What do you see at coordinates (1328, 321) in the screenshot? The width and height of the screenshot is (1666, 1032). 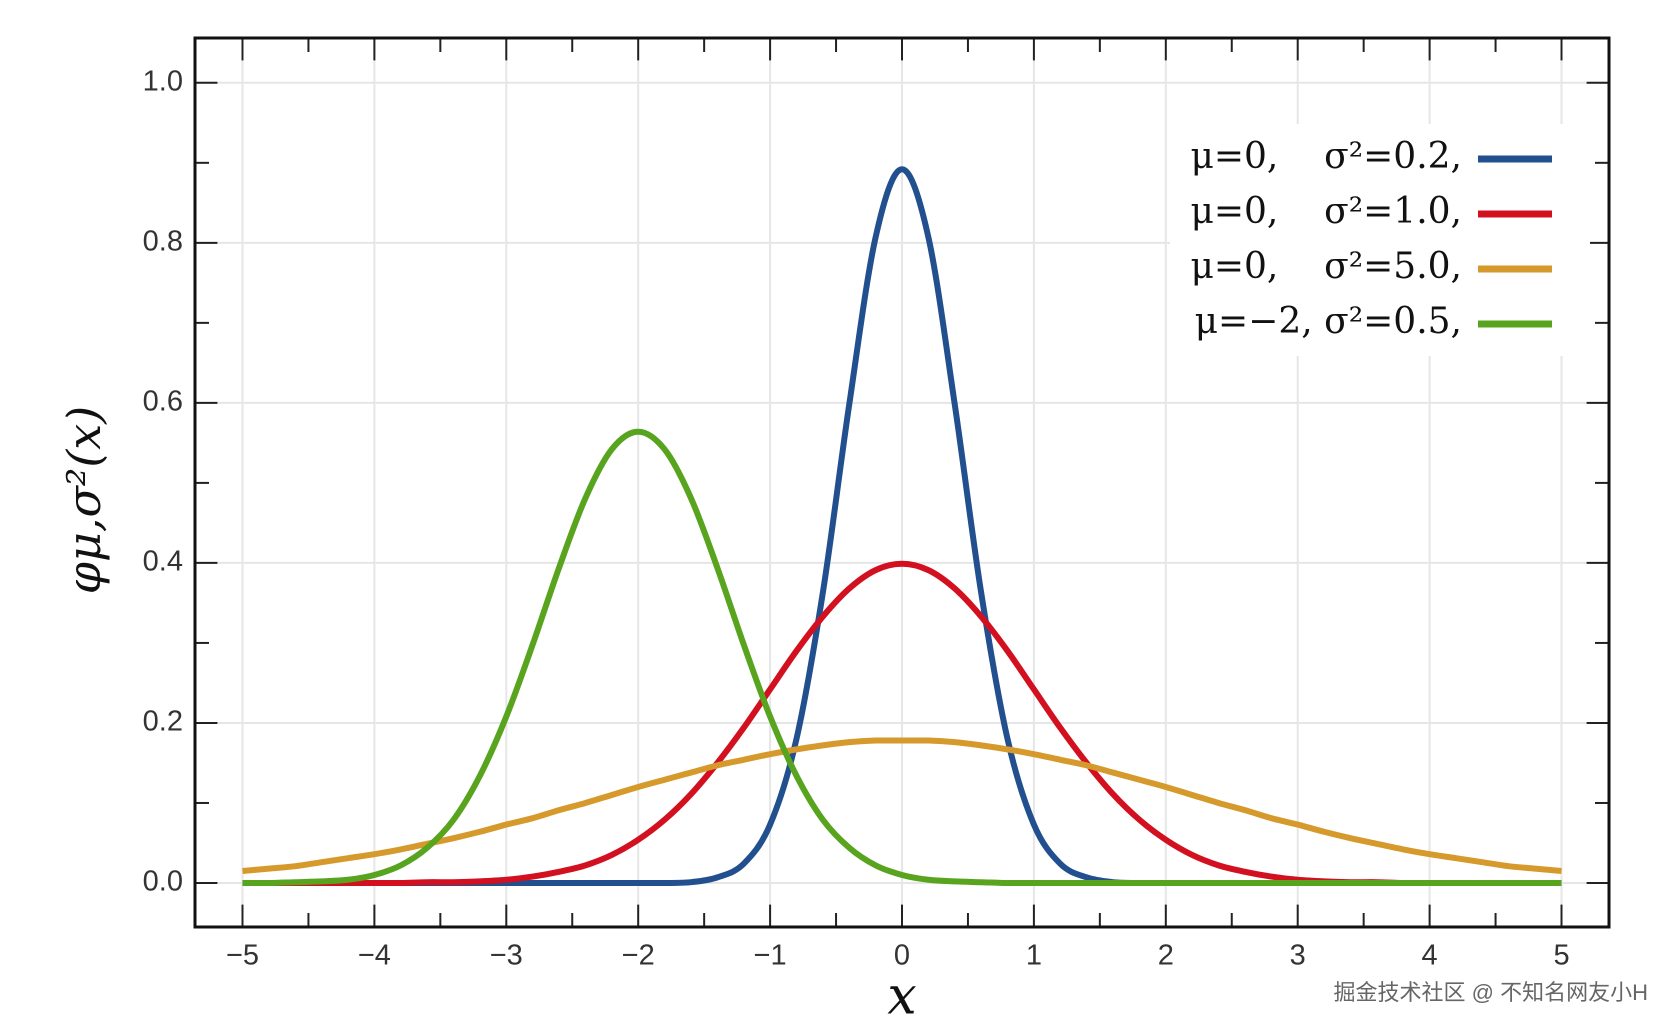 I see `legend-label: μ=−2, σ²=0.5,` at bounding box center [1328, 321].